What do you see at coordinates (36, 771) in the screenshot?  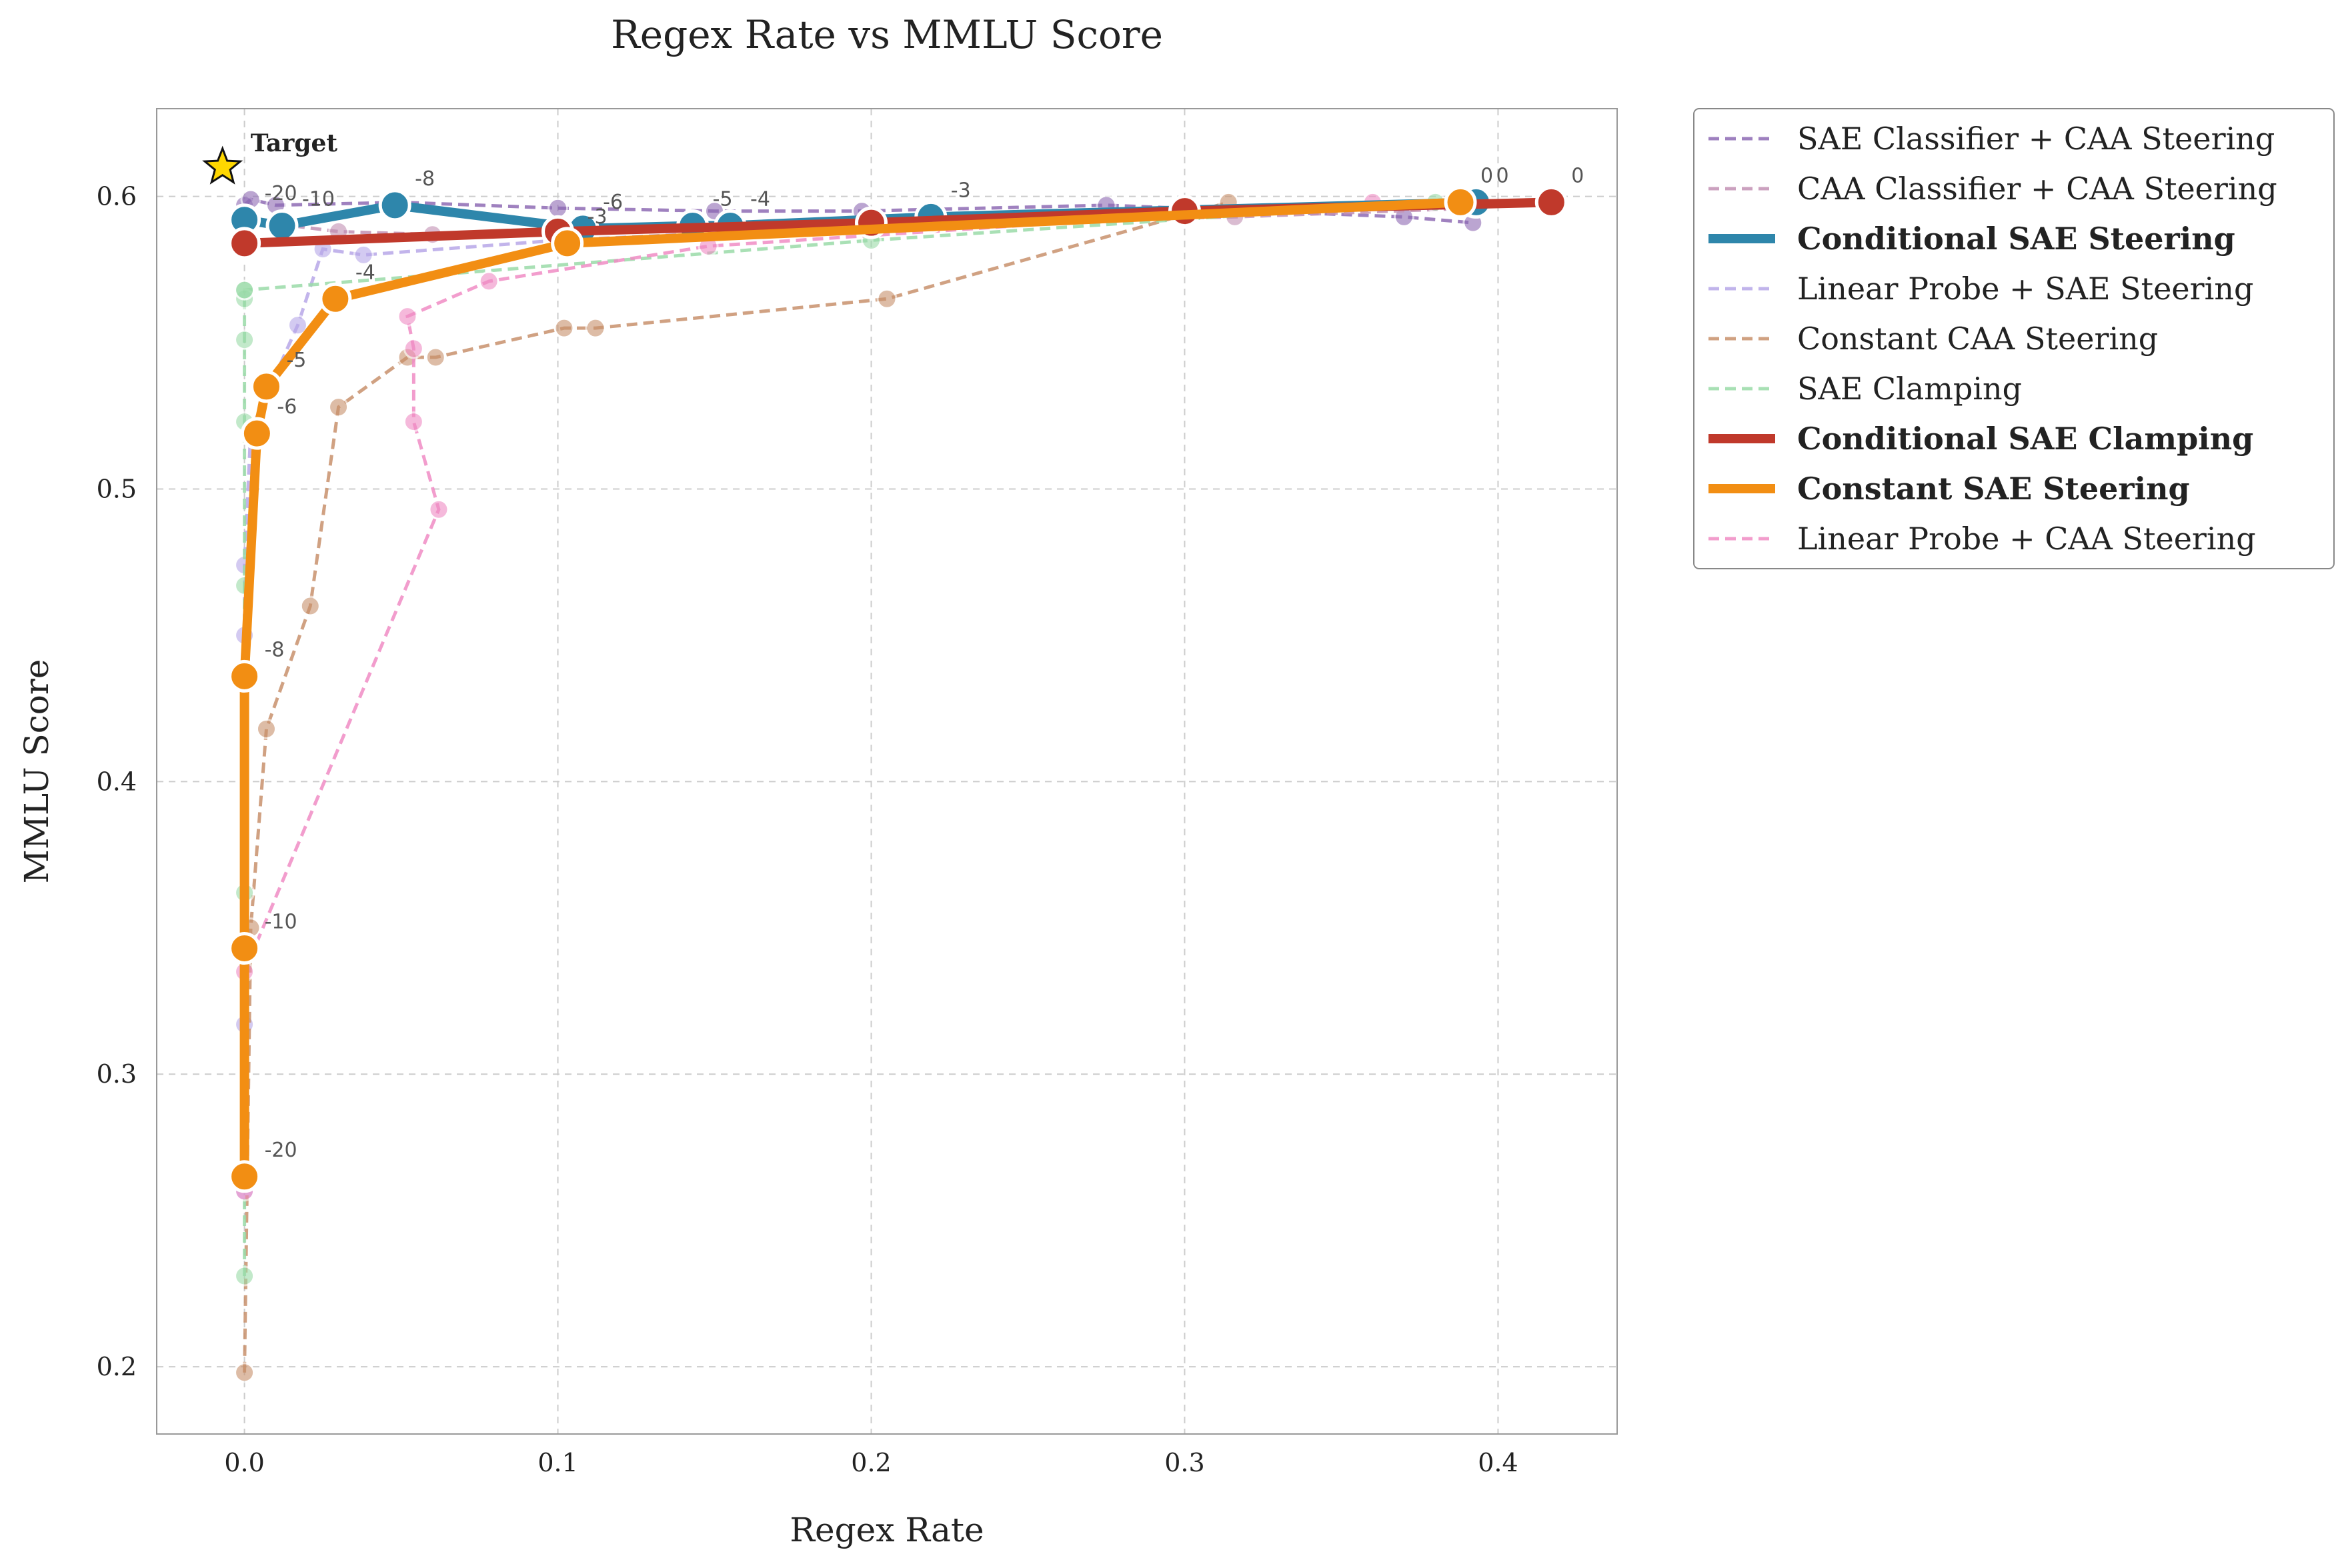 I see `y-axis-title: MMLU Score` at bounding box center [36, 771].